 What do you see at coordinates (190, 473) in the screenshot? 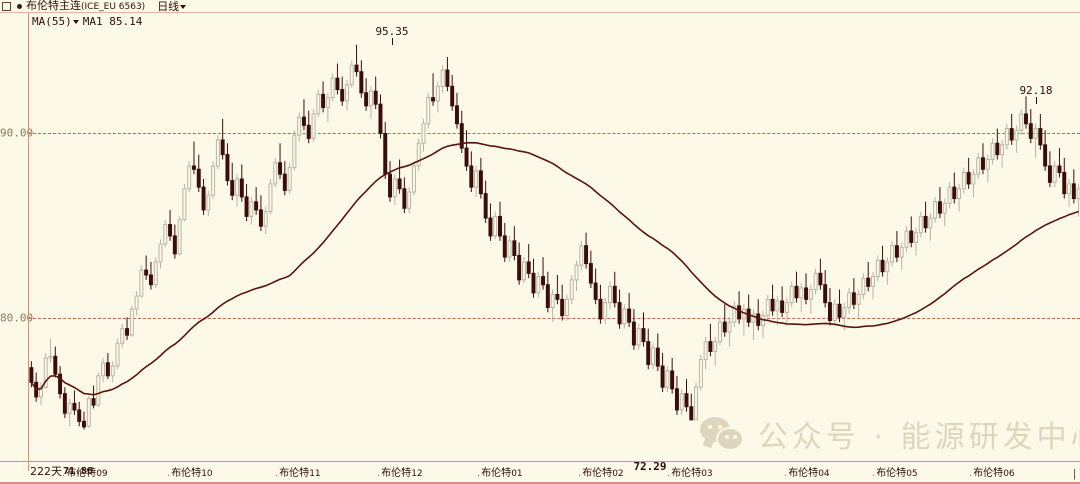
I see `x-axis-tick: .布伦特10` at bounding box center [190, 473].